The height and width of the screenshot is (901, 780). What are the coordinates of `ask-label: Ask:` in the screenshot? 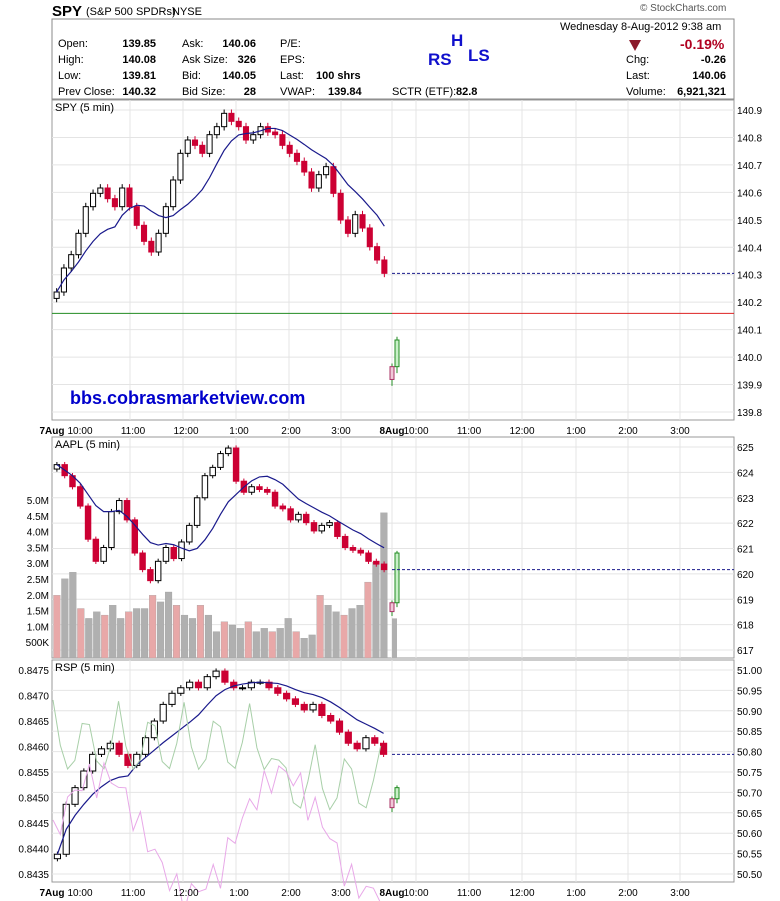 It's located at (193, 44).